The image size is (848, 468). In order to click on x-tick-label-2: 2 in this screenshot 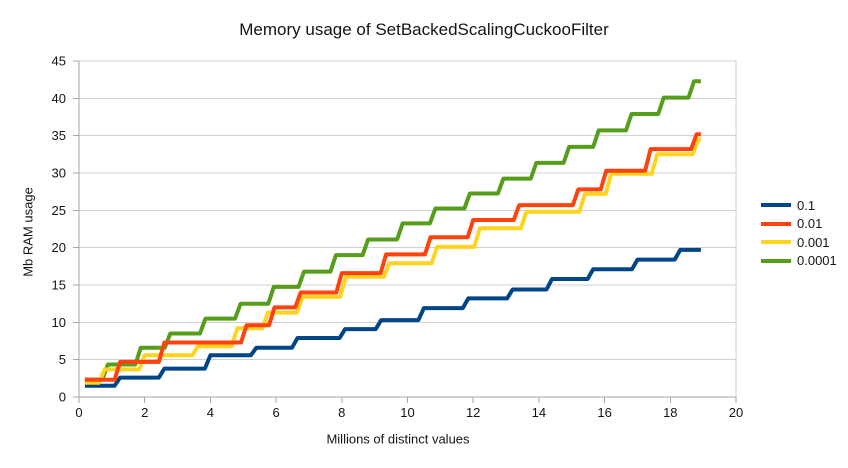, I will do `click(144, 412)`.